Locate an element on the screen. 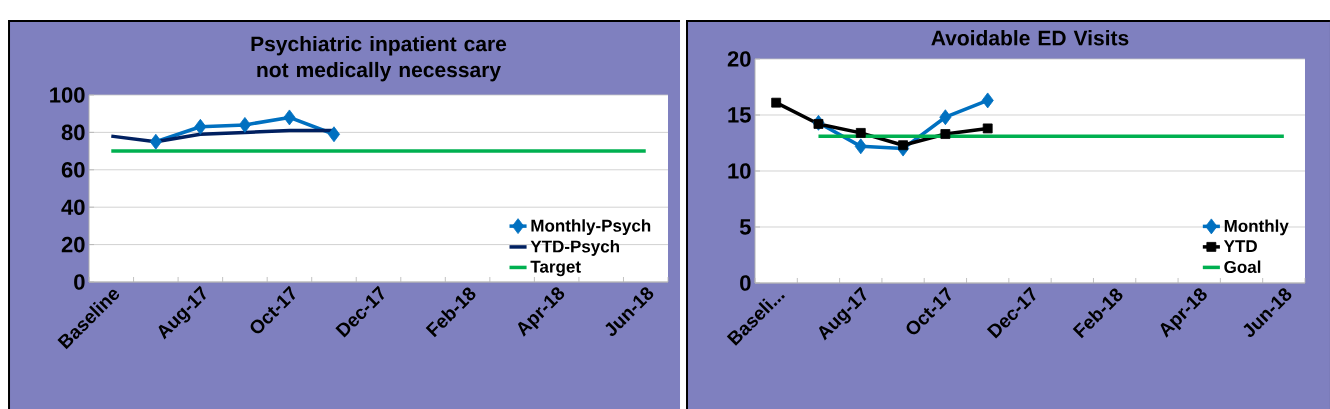 This screenshot has height=409, width=1330. chart-title: Psychiatric inpatient care not medically necessary is located at coordinates (379, 58).